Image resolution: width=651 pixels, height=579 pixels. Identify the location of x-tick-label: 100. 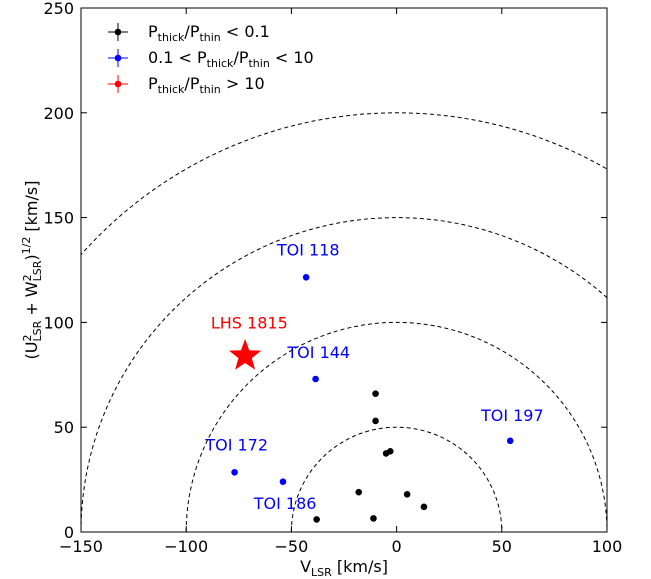
(607, 546).